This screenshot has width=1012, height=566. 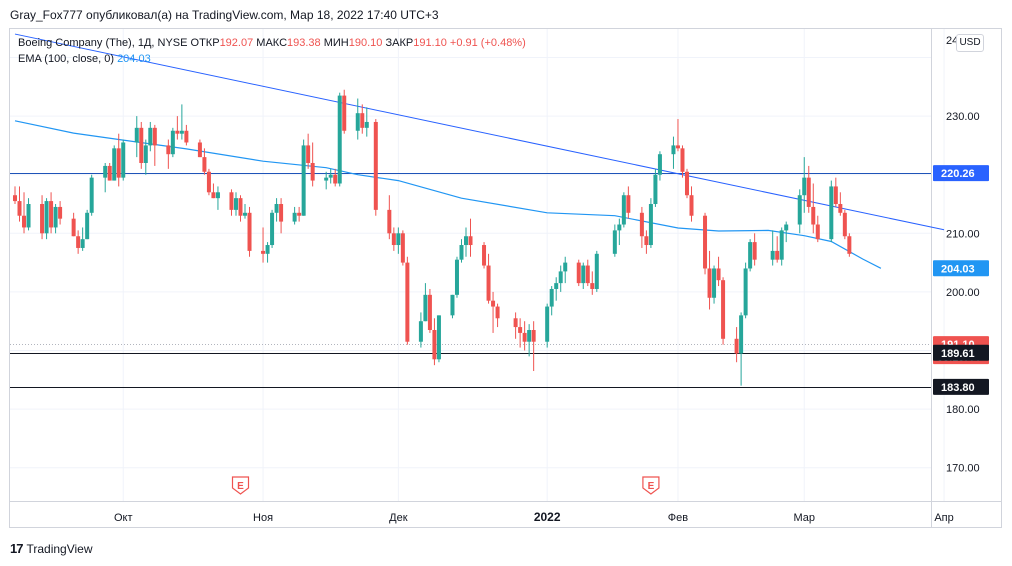 I want to click on earnings-marker-icon: E, so click(x=240, y=485).